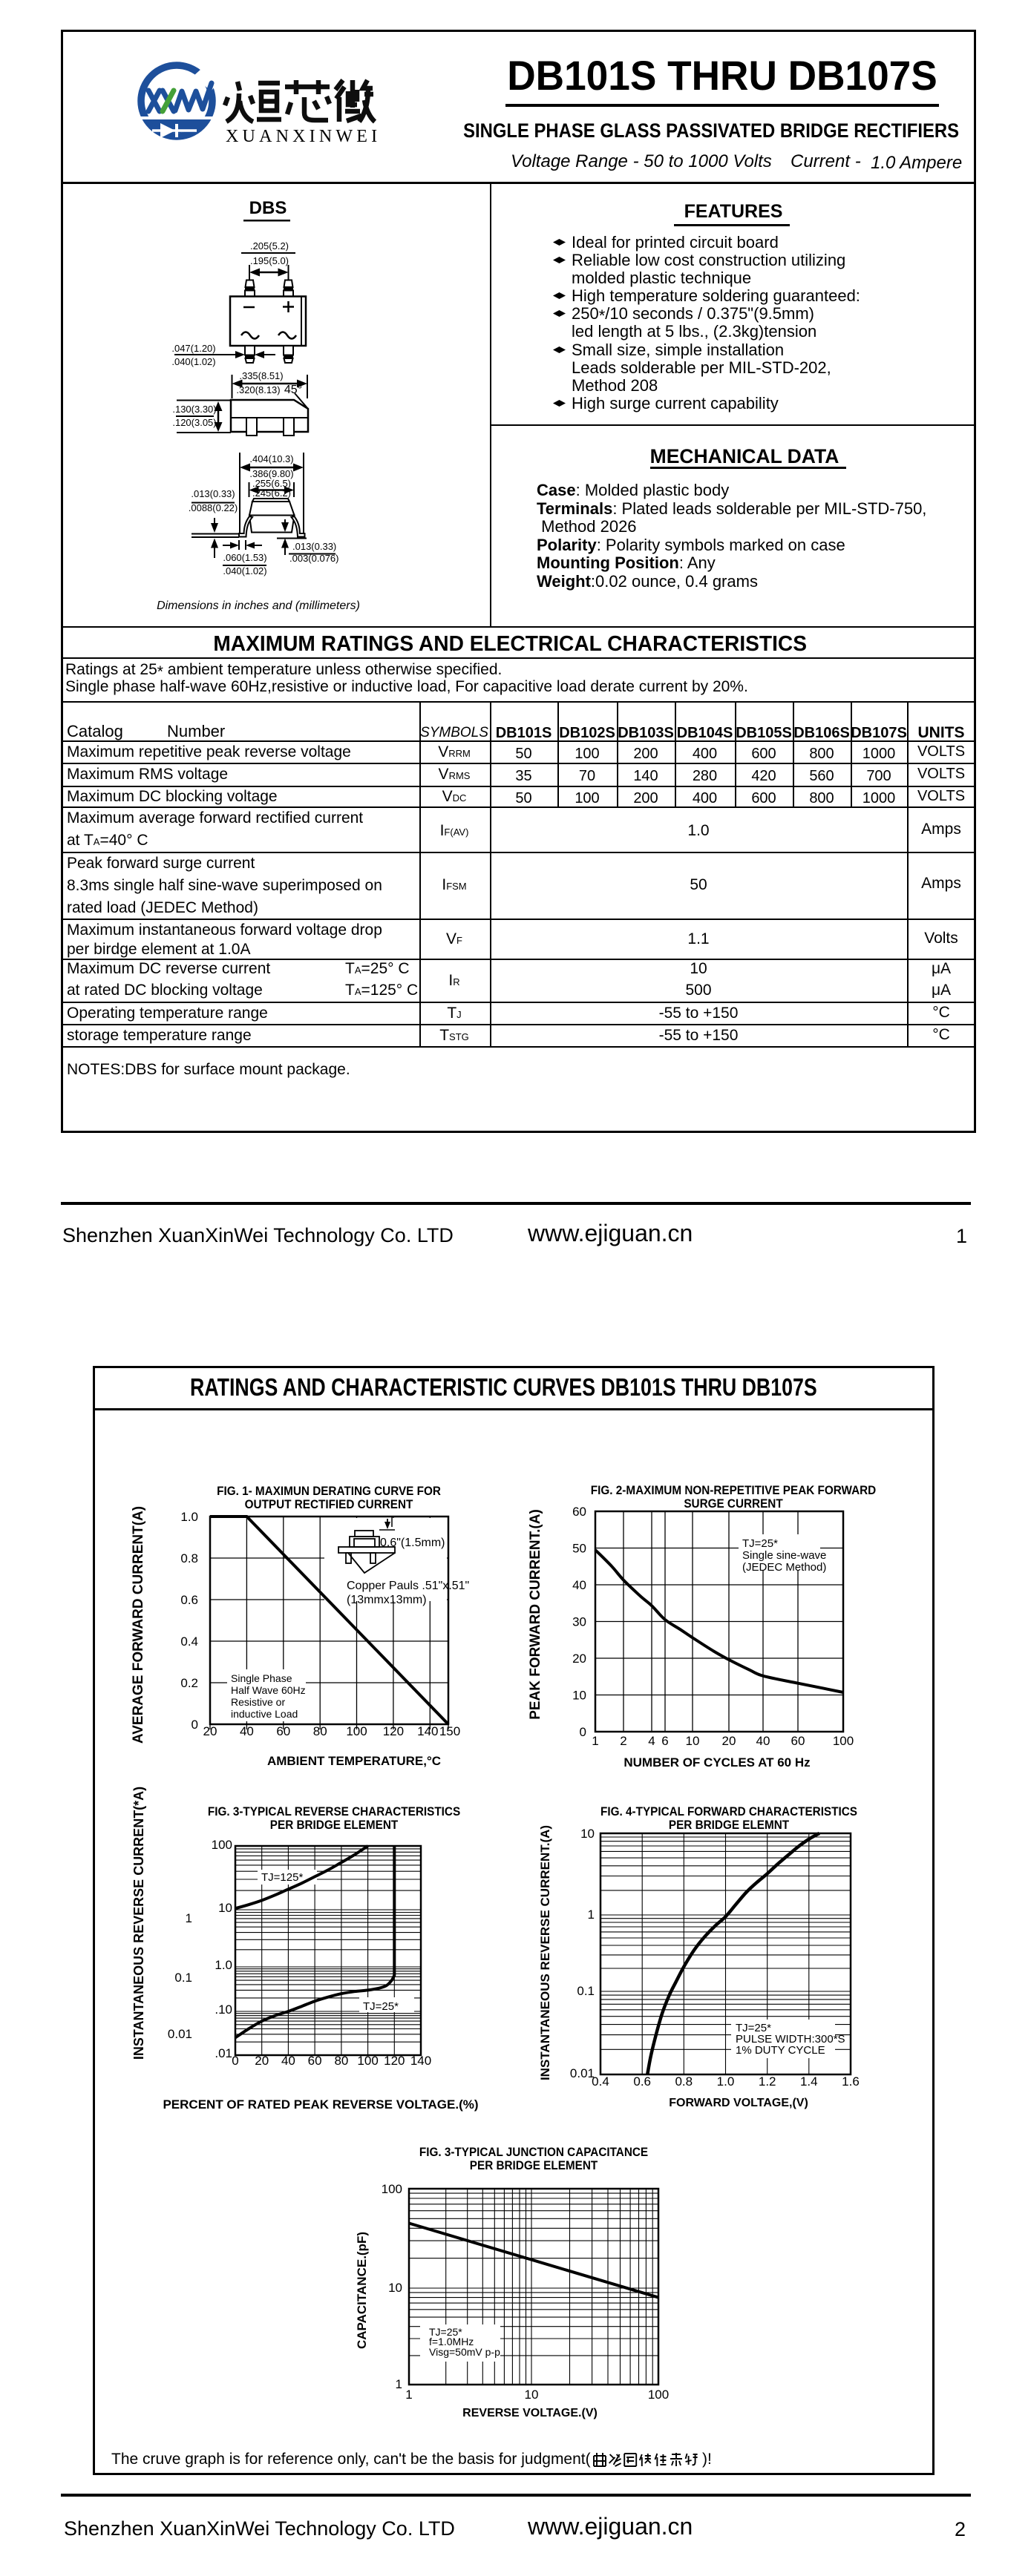 Image resolution: width=1031 pixels, height=2576 pixels. Describe the element at coordinates (138, 1923) in the screenshot. I see `svg-text:INSTANTANEOUS REVERSE CURRENT(: INSTANTANEOUS REVERSE CURRENT(*A)` at that location.